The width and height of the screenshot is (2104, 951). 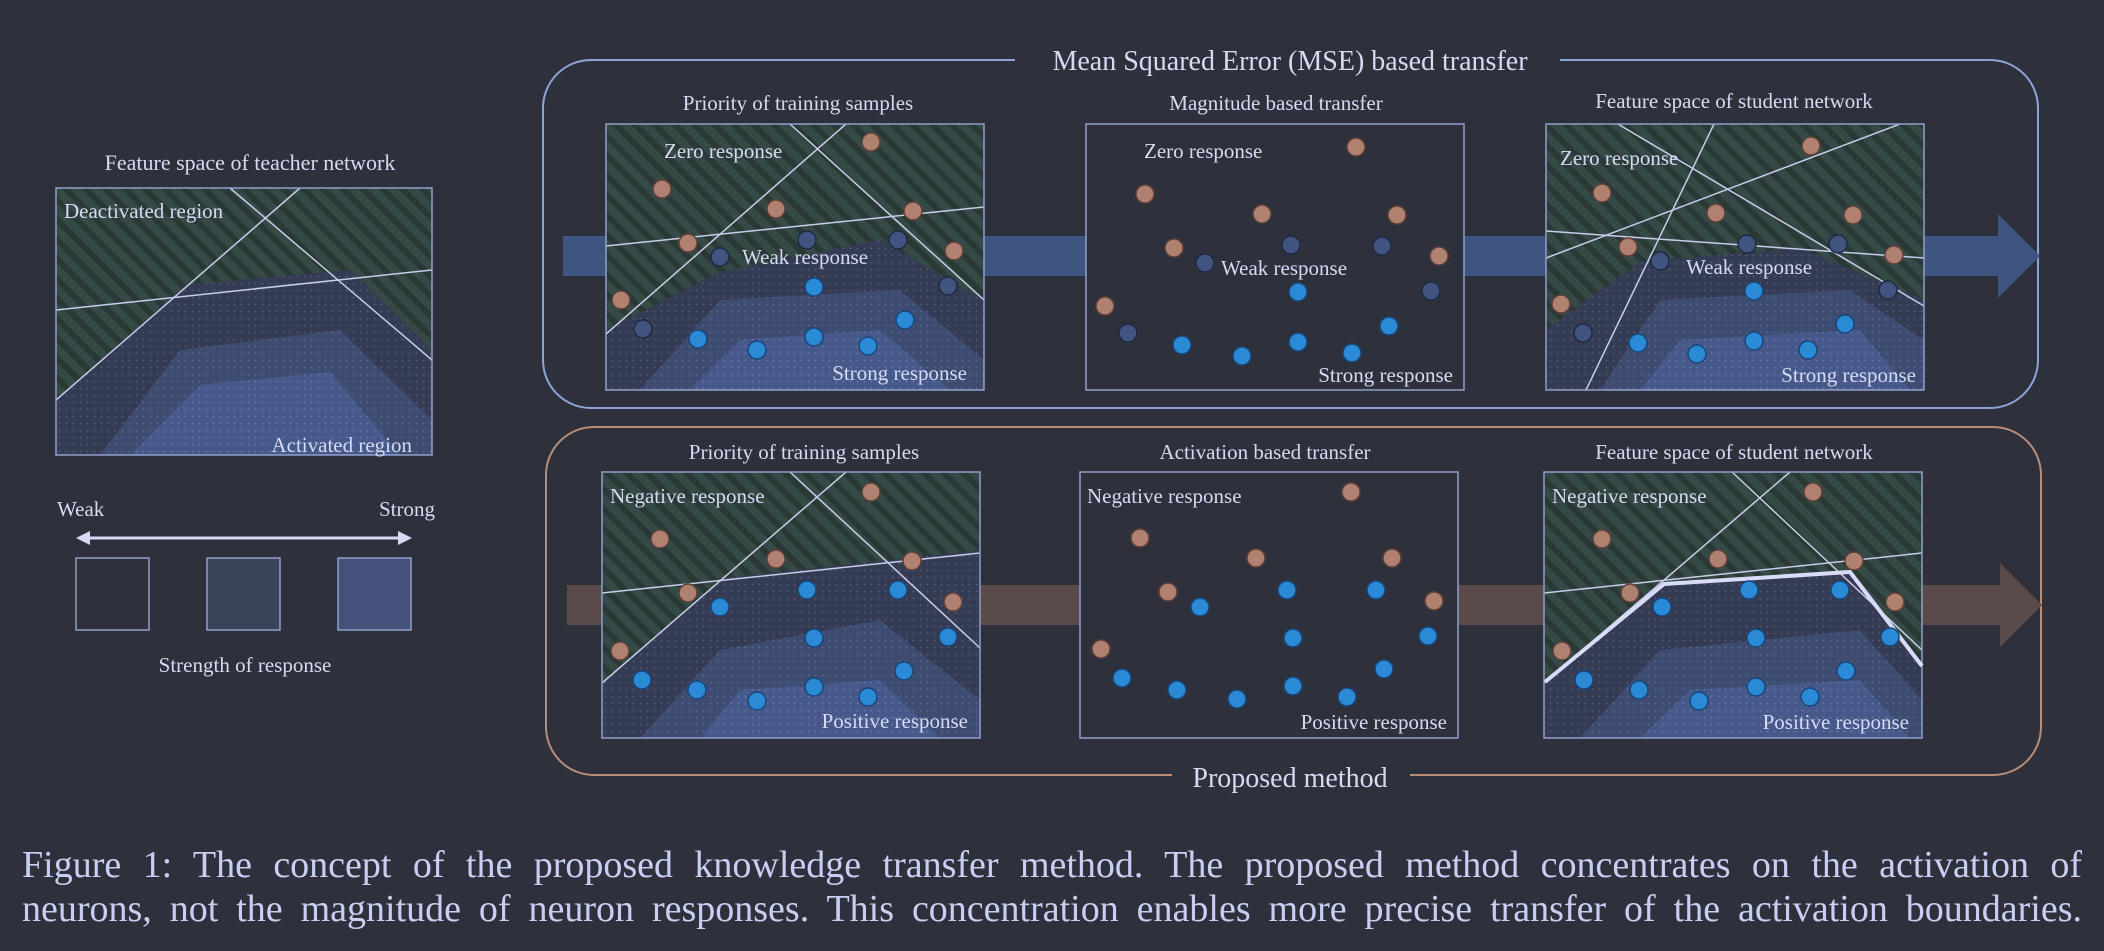 What do you see at coordinates (723, 151) in the screenshot?
I see `mse-p1-zero: Zero response` at bounding box center [723, 151].